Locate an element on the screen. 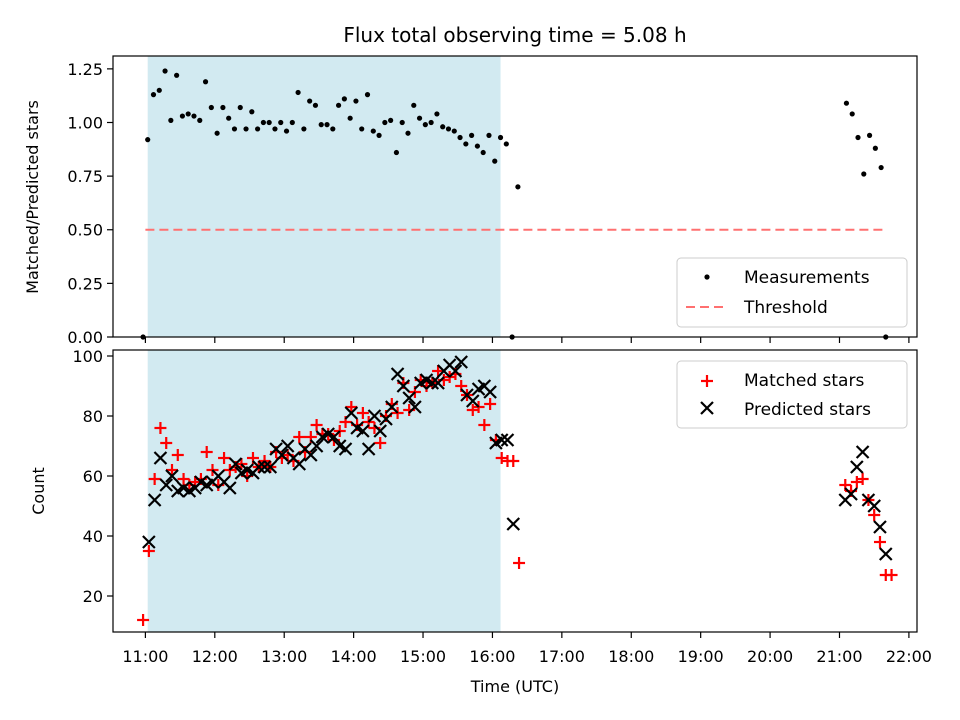 Image resolution: width=960 pixels, height=720 pixels. ratio-legend: Measurements Threshold is located at coordinates (792, 292).